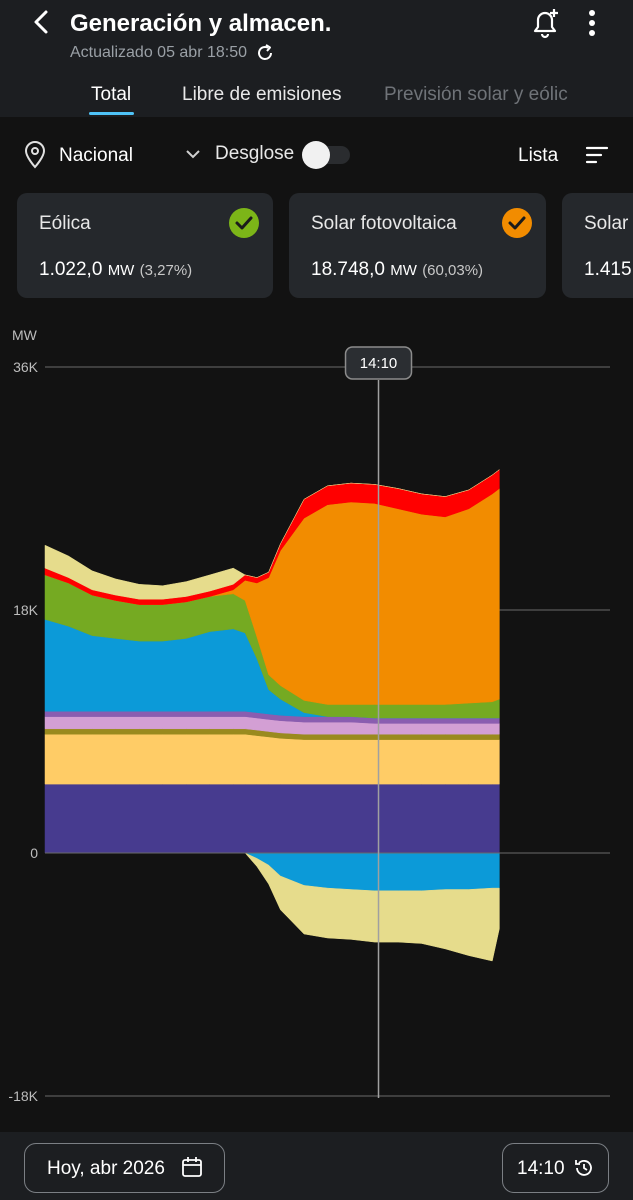 The height and width of the screenshot is (1200, 633). I want to click on time-label: 14:10, so click(541, 1168).